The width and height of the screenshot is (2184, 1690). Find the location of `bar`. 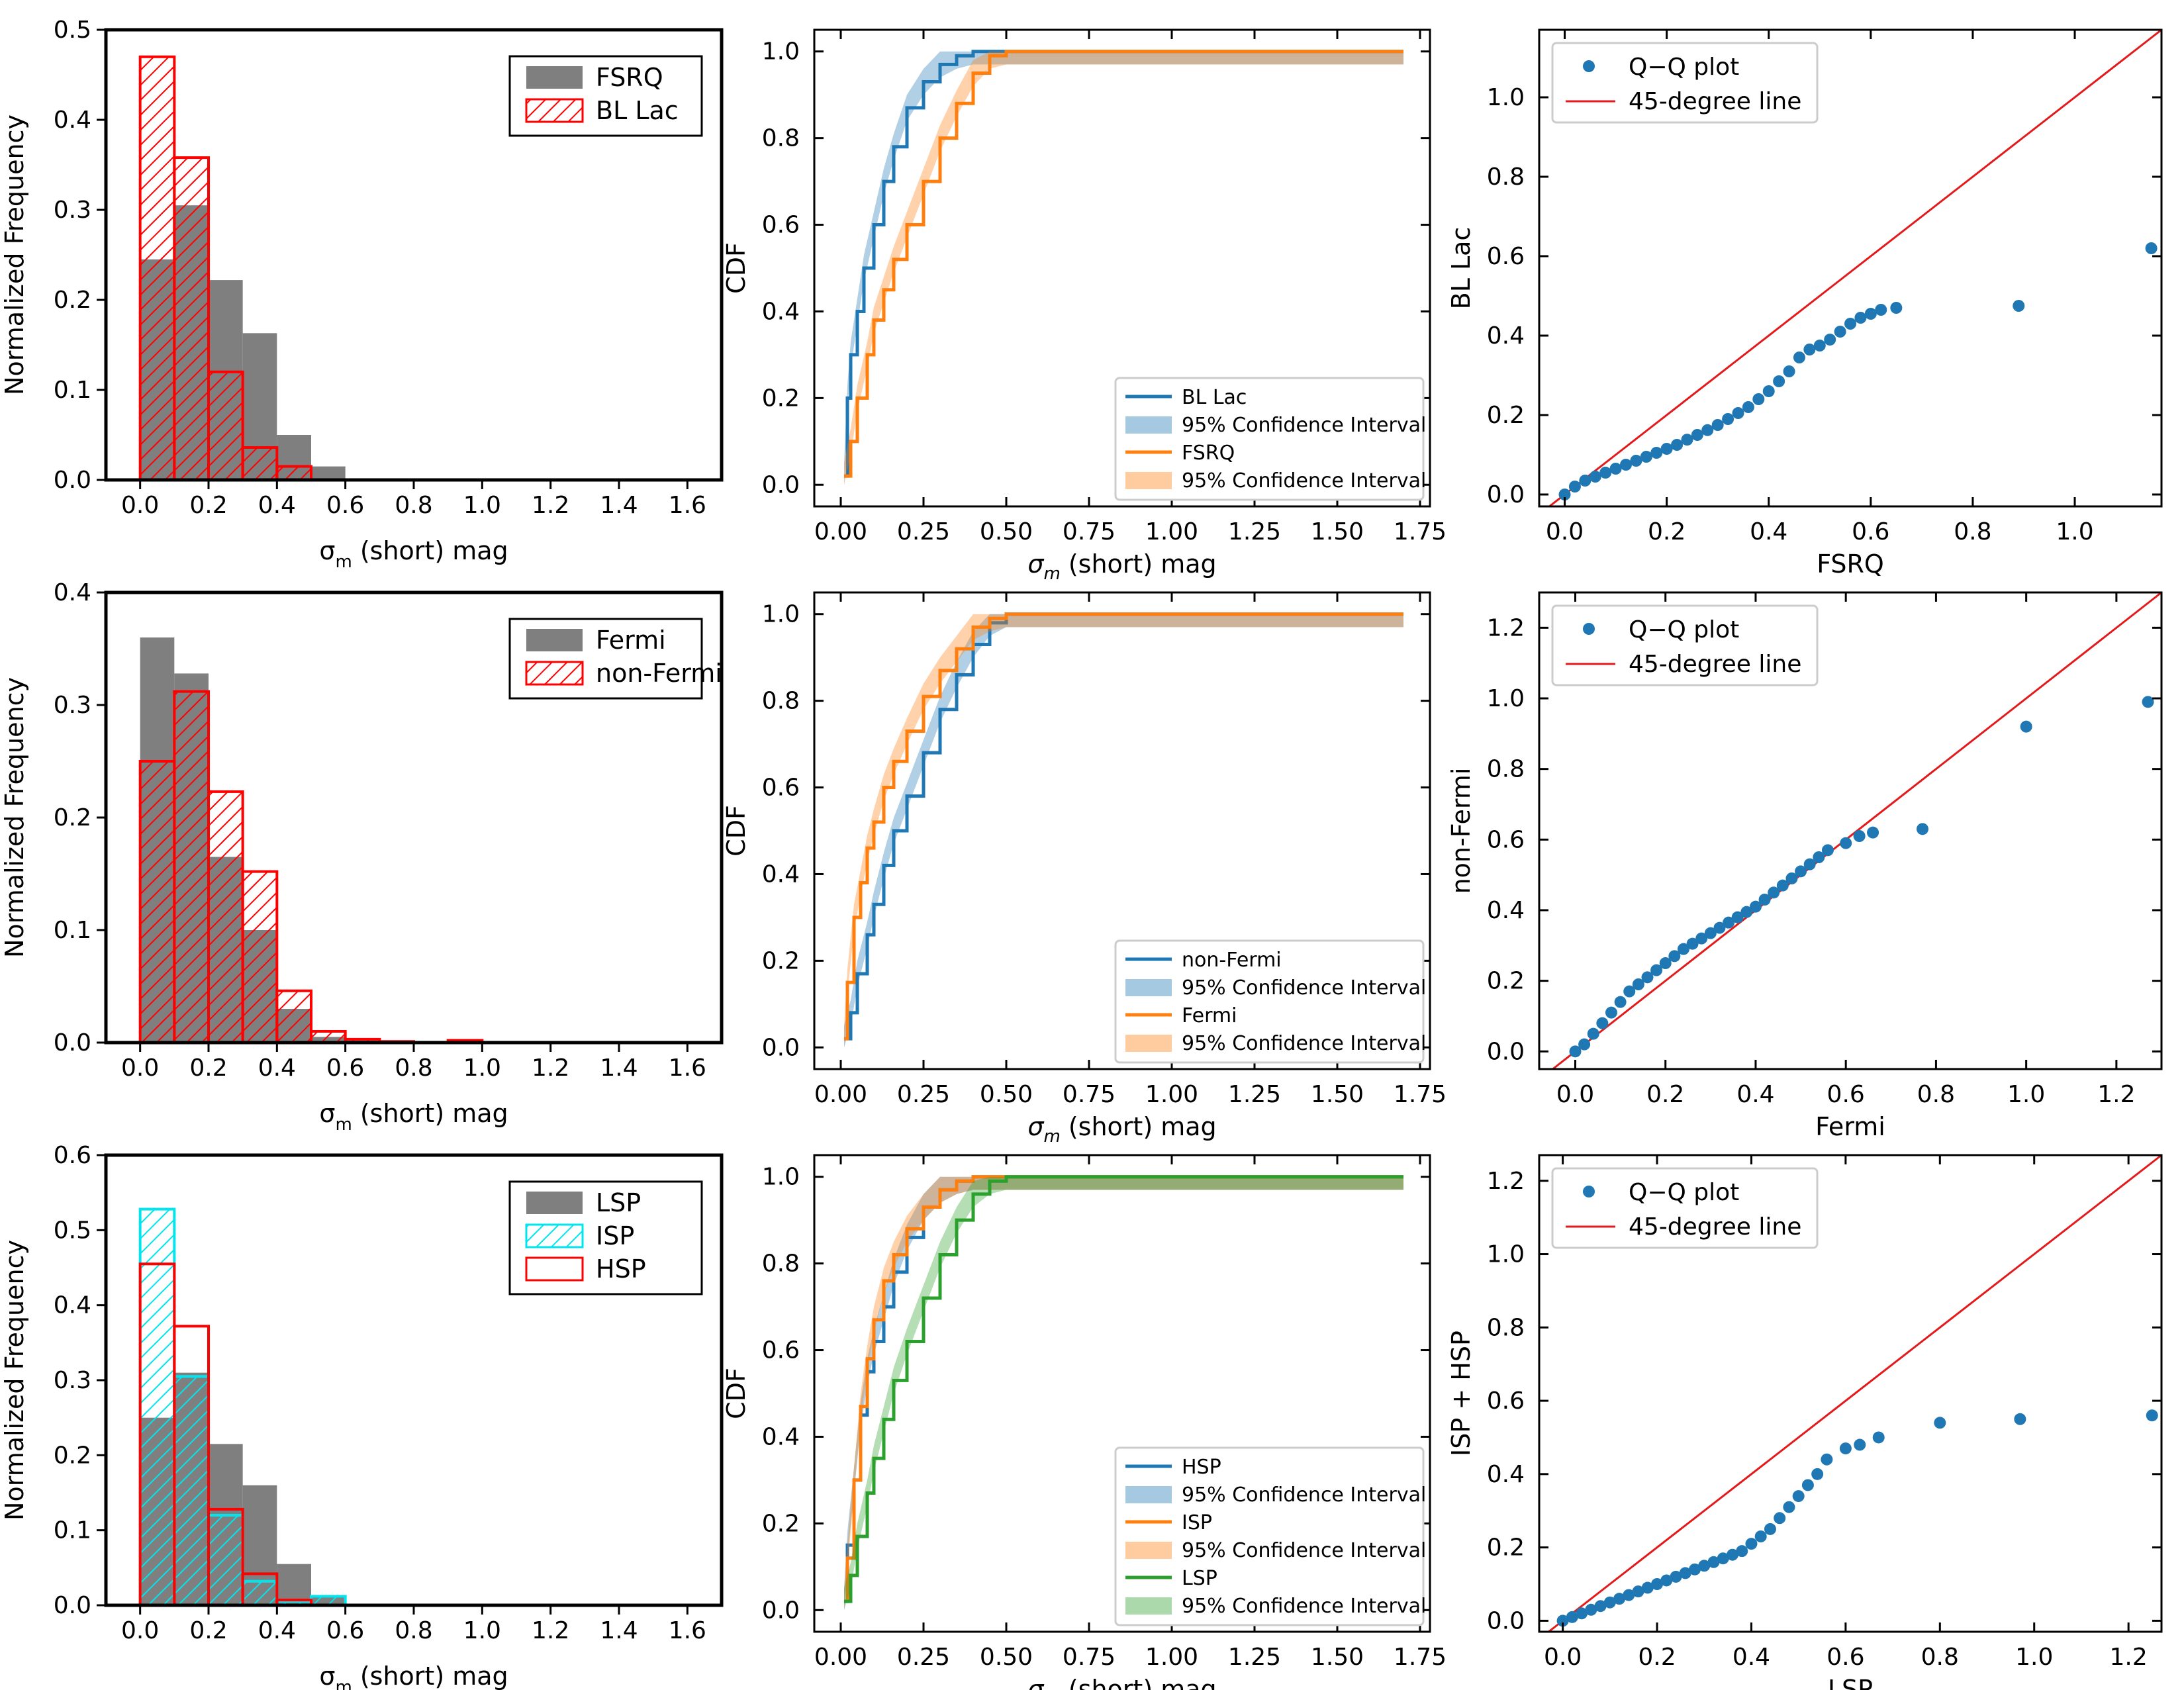

bar is located at coordinates (294, 1585).